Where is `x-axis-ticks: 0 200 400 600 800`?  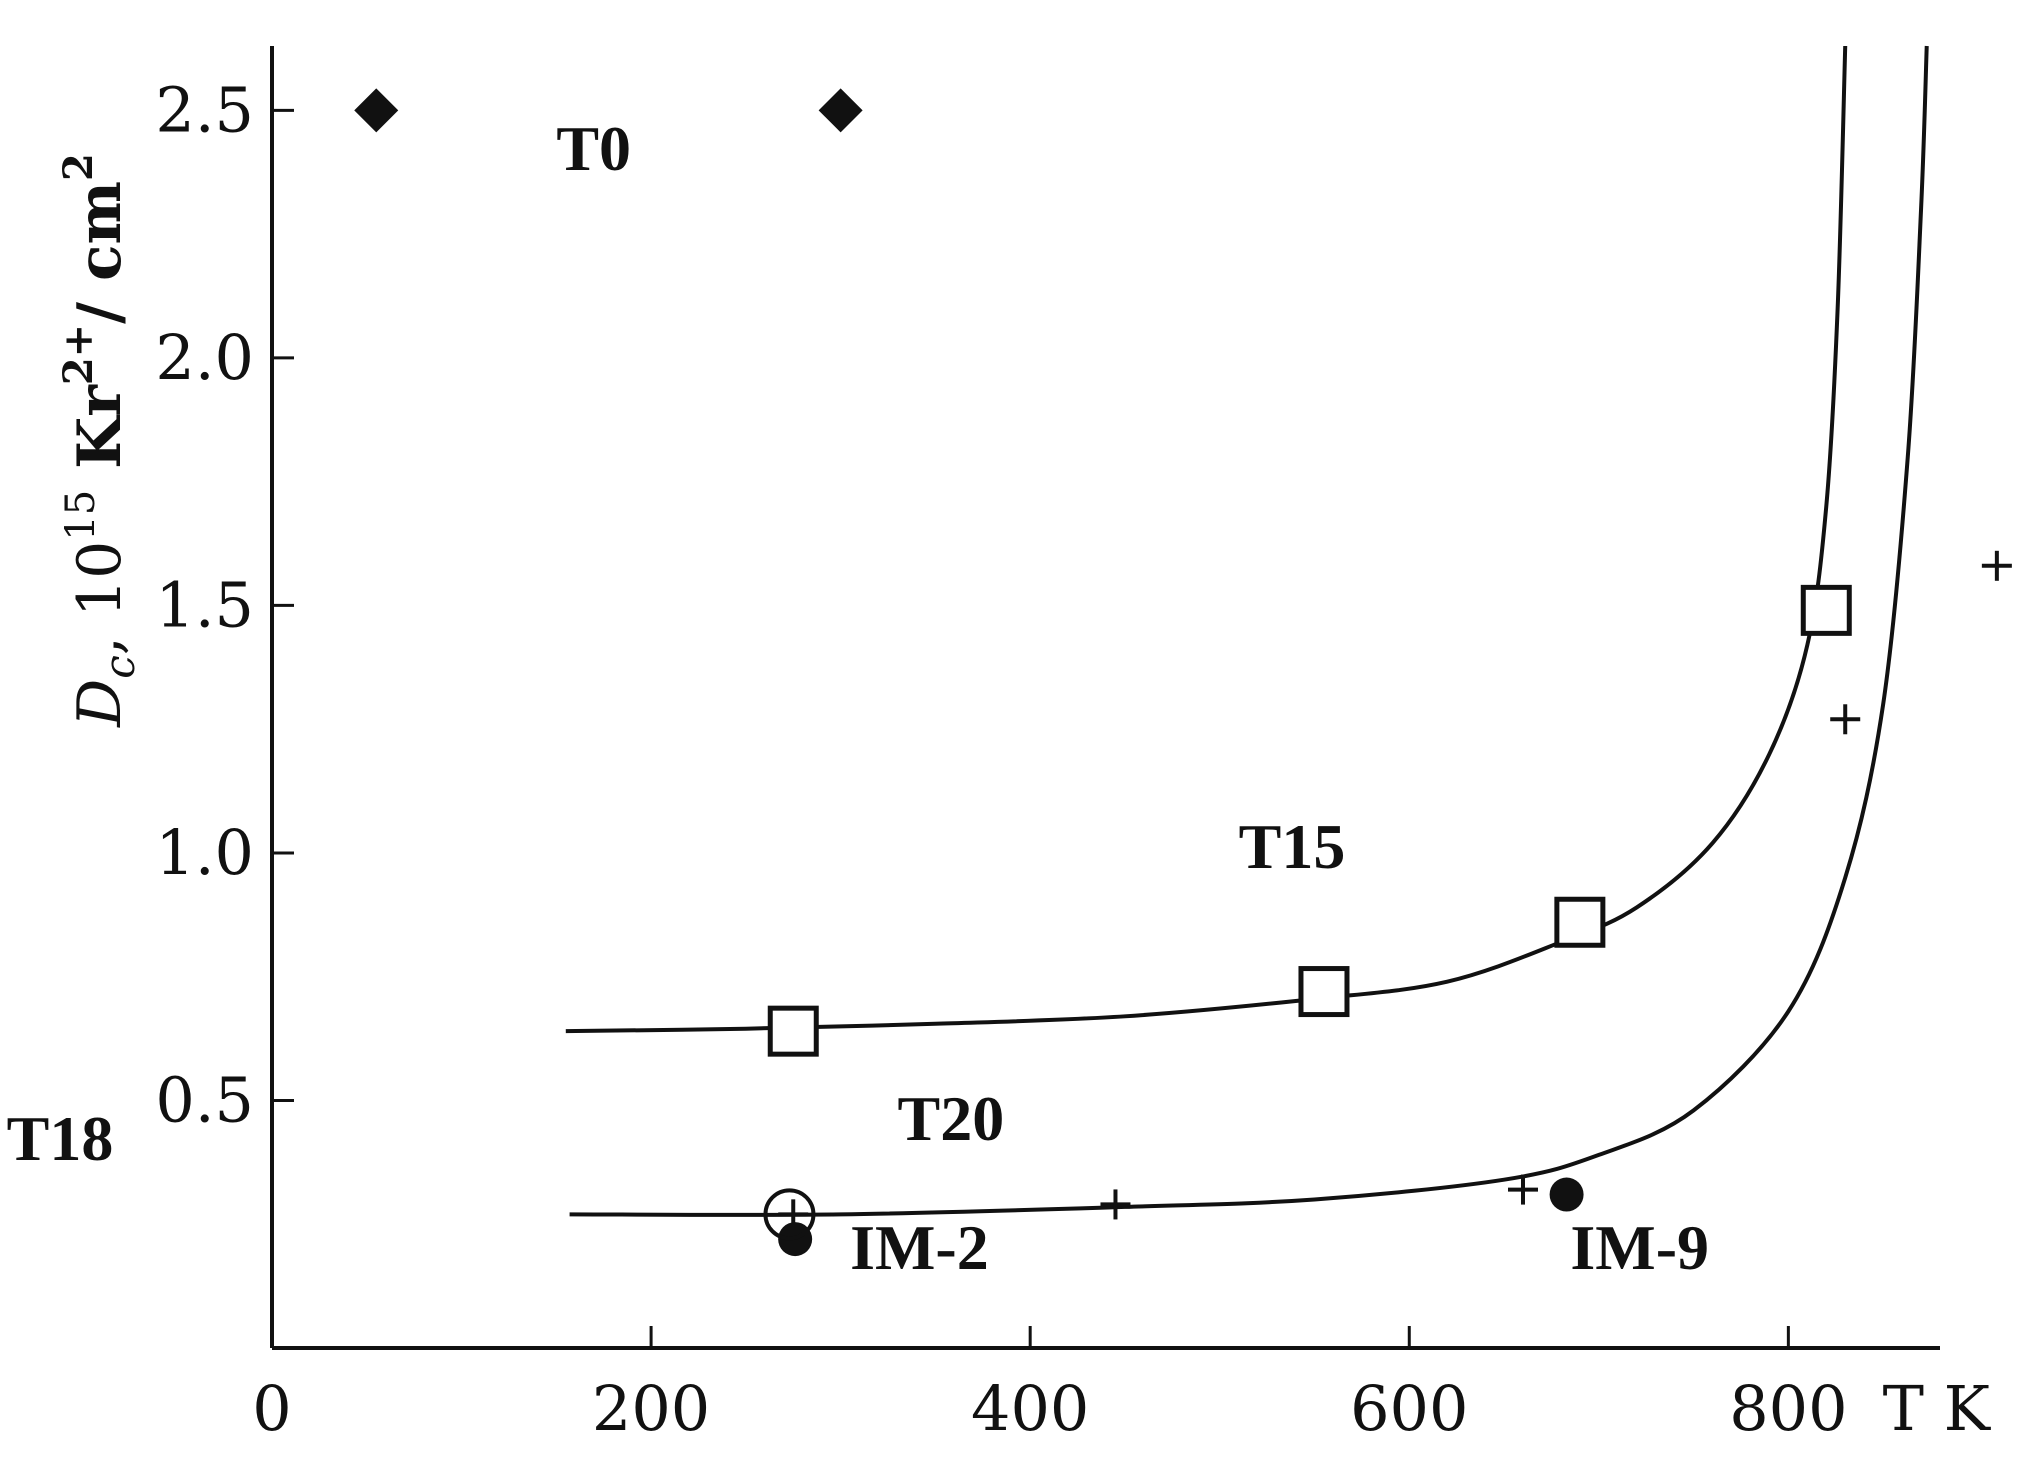 x-axis-ticks: 0 200 400 600 800 is located at coordinates (1050, 1385).